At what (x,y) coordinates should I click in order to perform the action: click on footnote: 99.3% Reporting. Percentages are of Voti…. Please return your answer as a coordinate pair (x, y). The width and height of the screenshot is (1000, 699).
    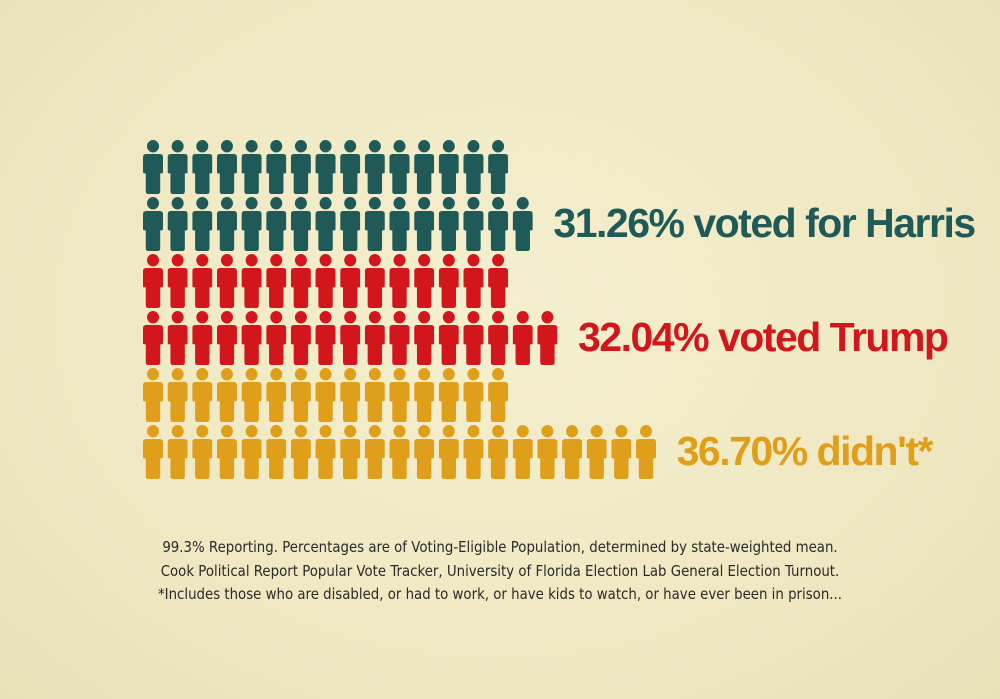
    Looking at the image, I should click on (500, 571).